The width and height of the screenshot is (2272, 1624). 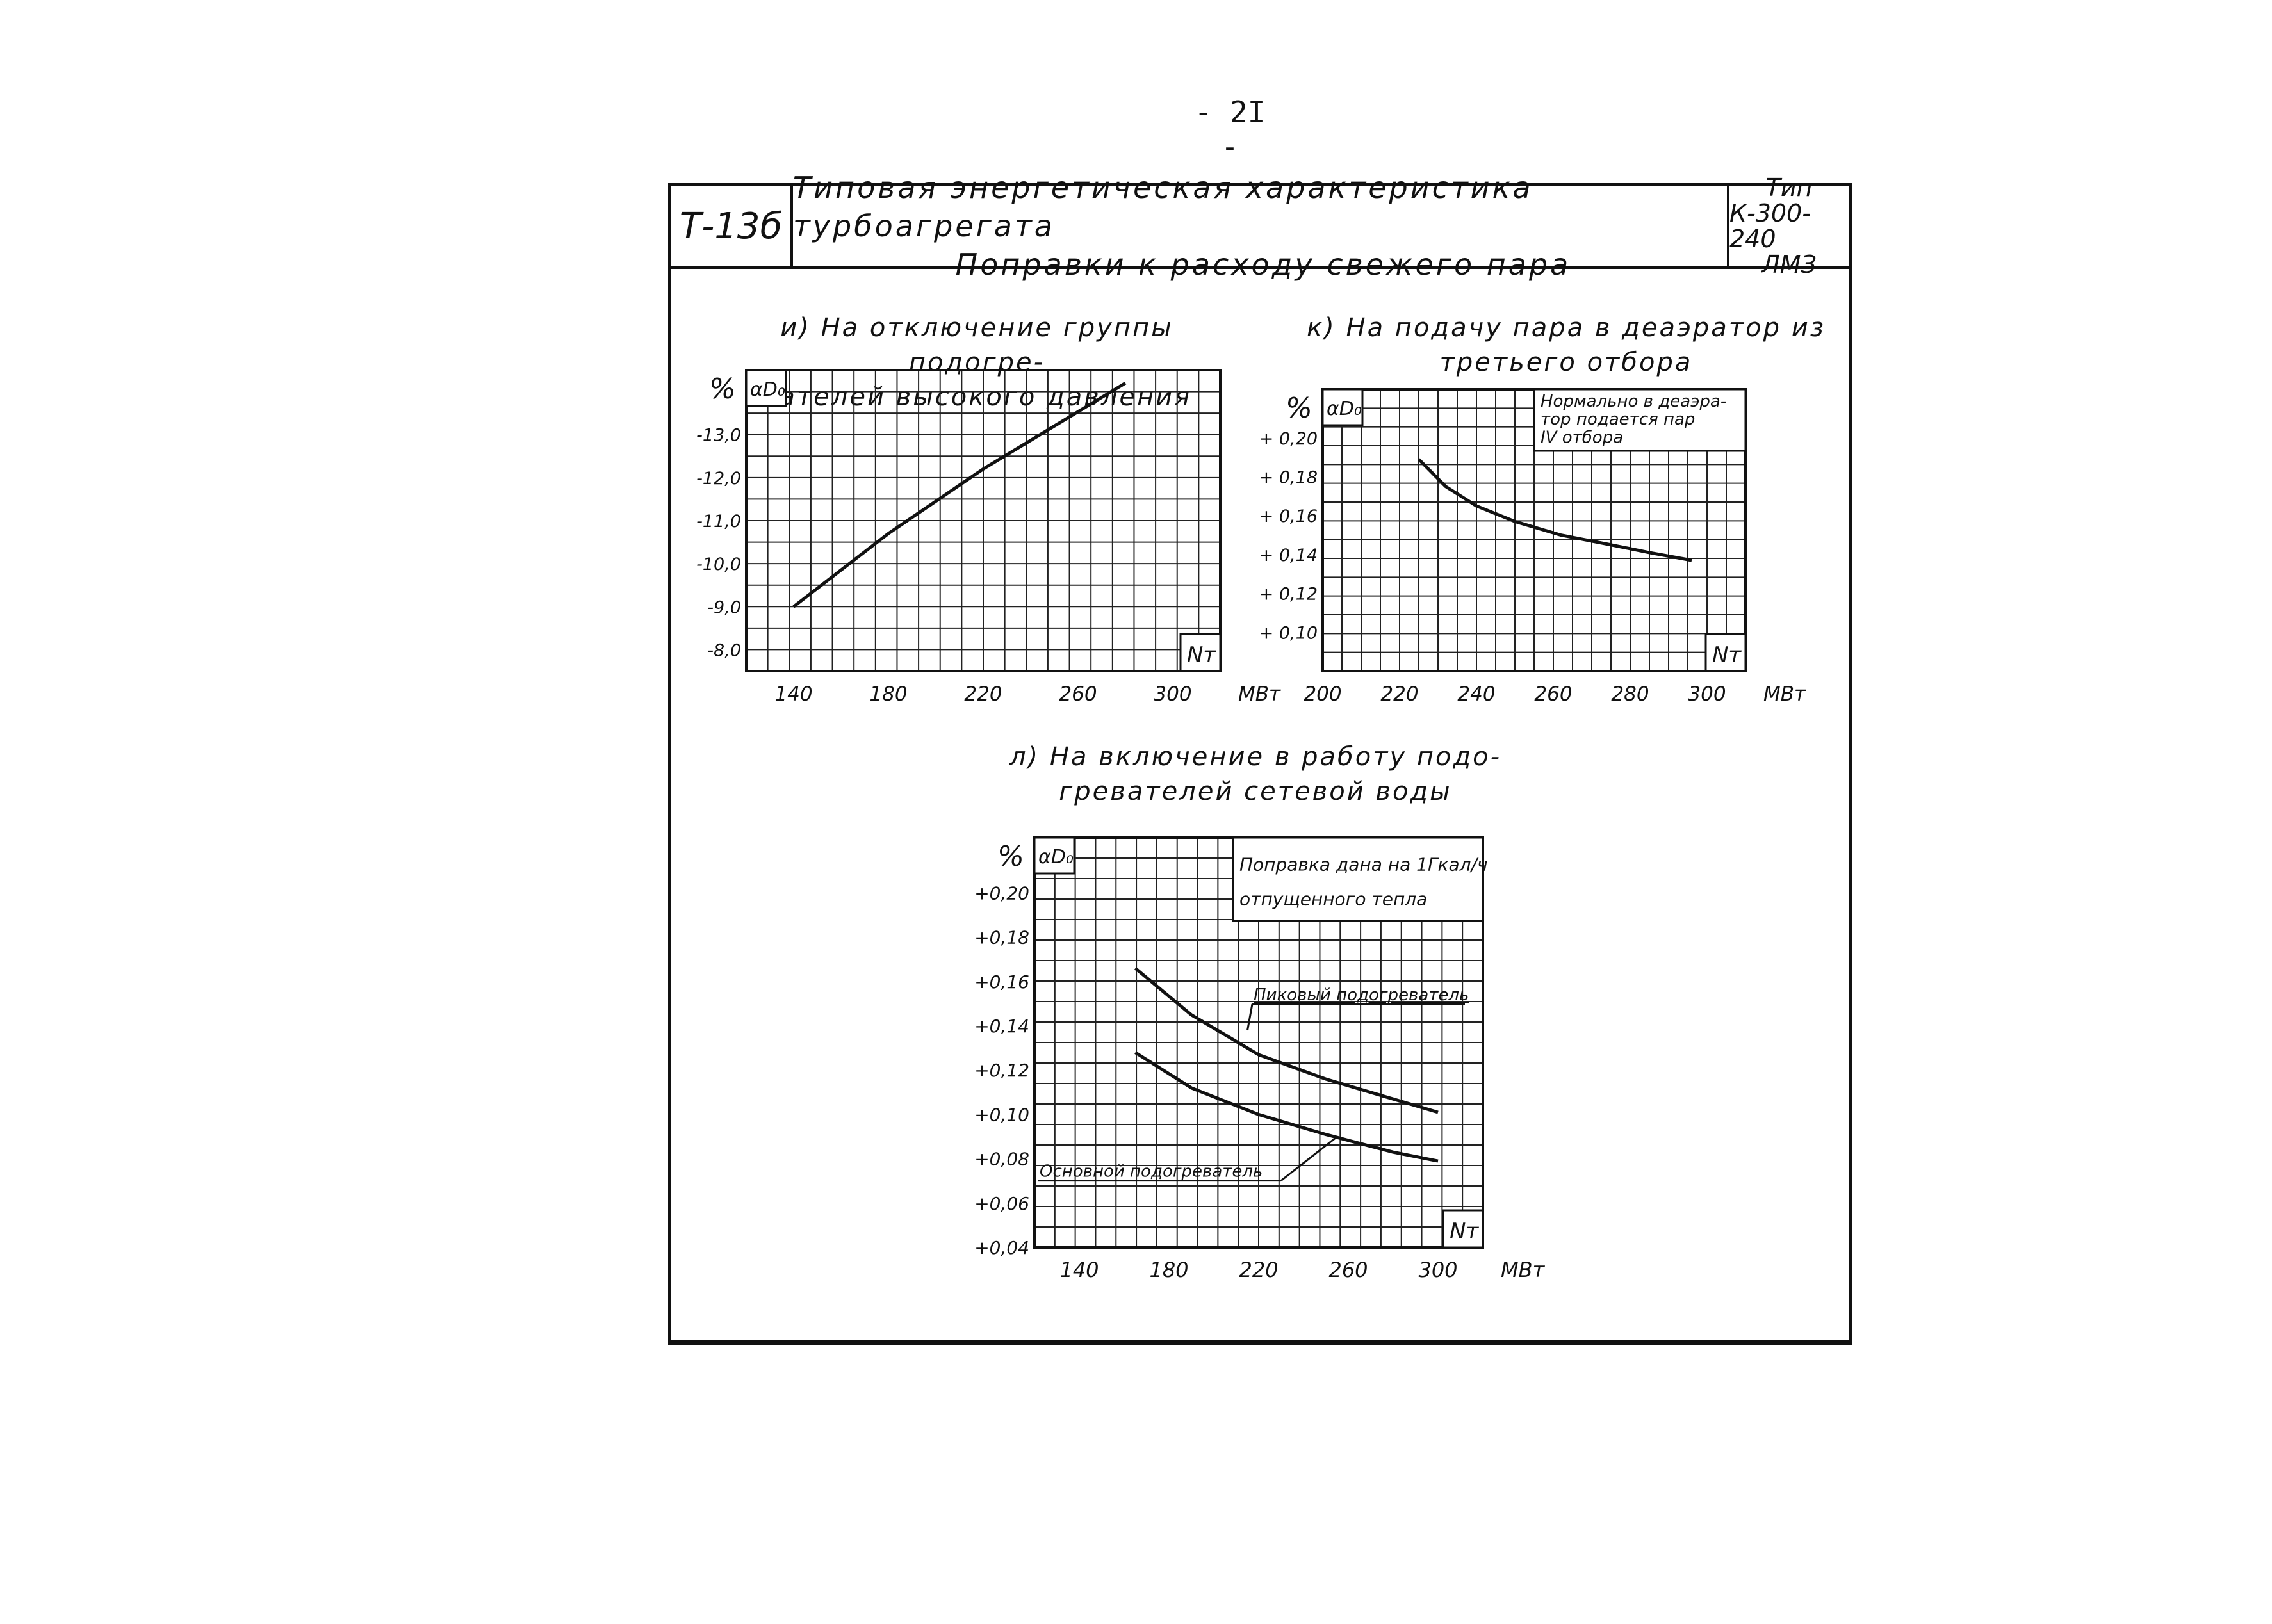 I want to click on note-text: тор подается пар, so click(x=1618, y=419).